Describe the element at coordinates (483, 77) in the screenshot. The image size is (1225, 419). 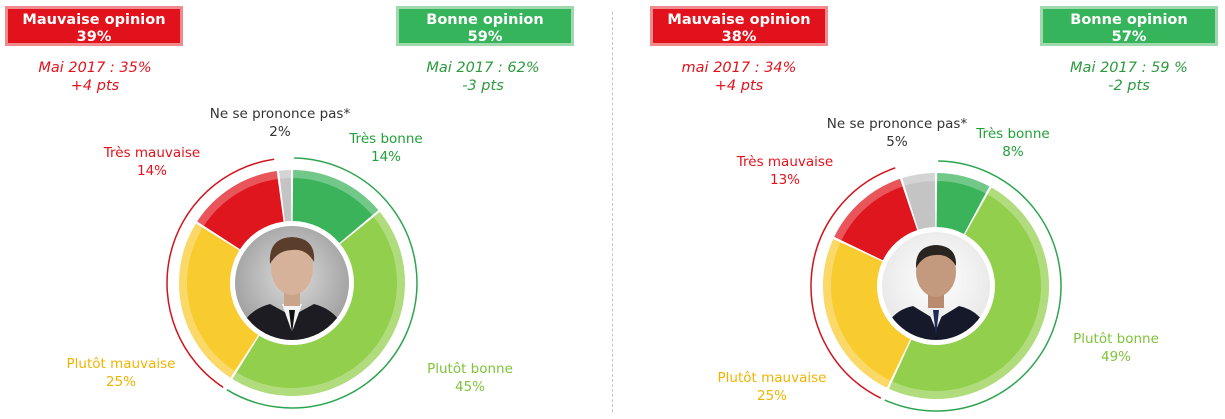
I see `good-opinion-comparison: Mai 2017 : 62% -3 pts` at that location.